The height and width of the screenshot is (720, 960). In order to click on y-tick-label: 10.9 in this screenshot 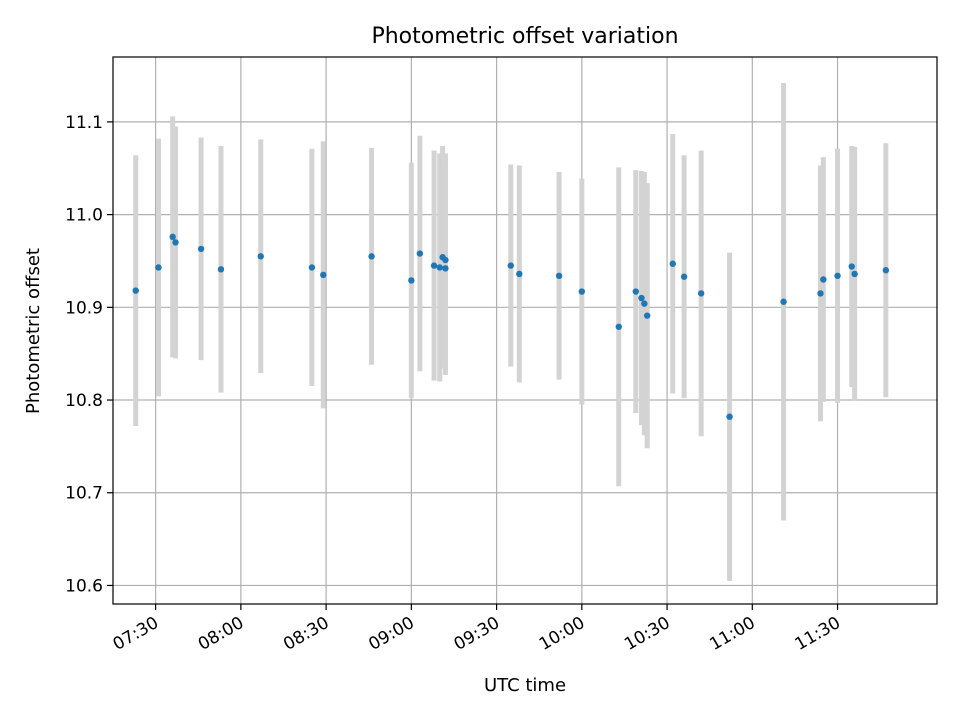, I will do `click(84, 308)`.